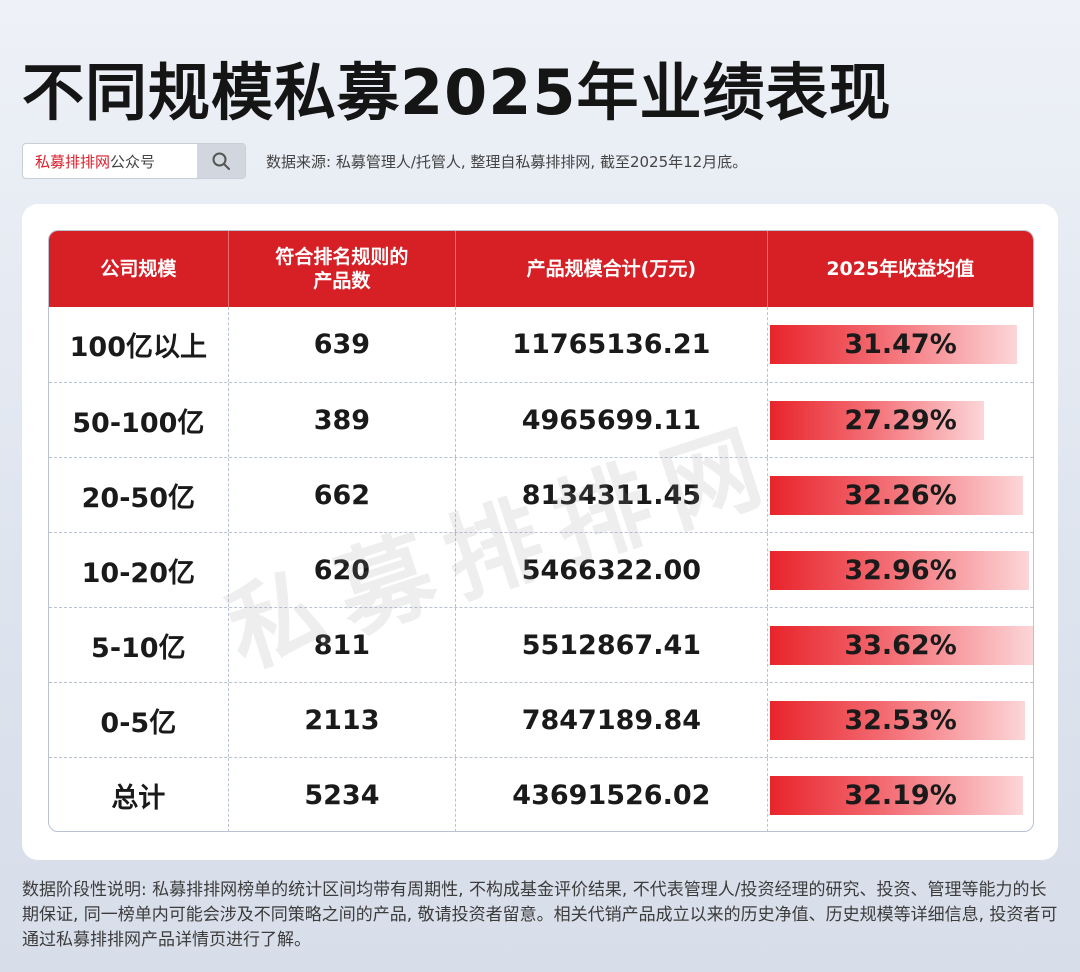  Describe the element at coordinates (343, 344) in the screenshot. I see `cell-count: 639` at that location.